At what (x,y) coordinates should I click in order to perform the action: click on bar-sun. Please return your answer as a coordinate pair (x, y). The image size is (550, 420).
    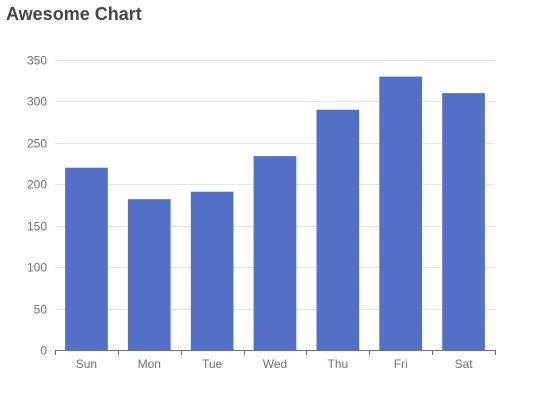
    Looking at the image, I should click on (86, 258).